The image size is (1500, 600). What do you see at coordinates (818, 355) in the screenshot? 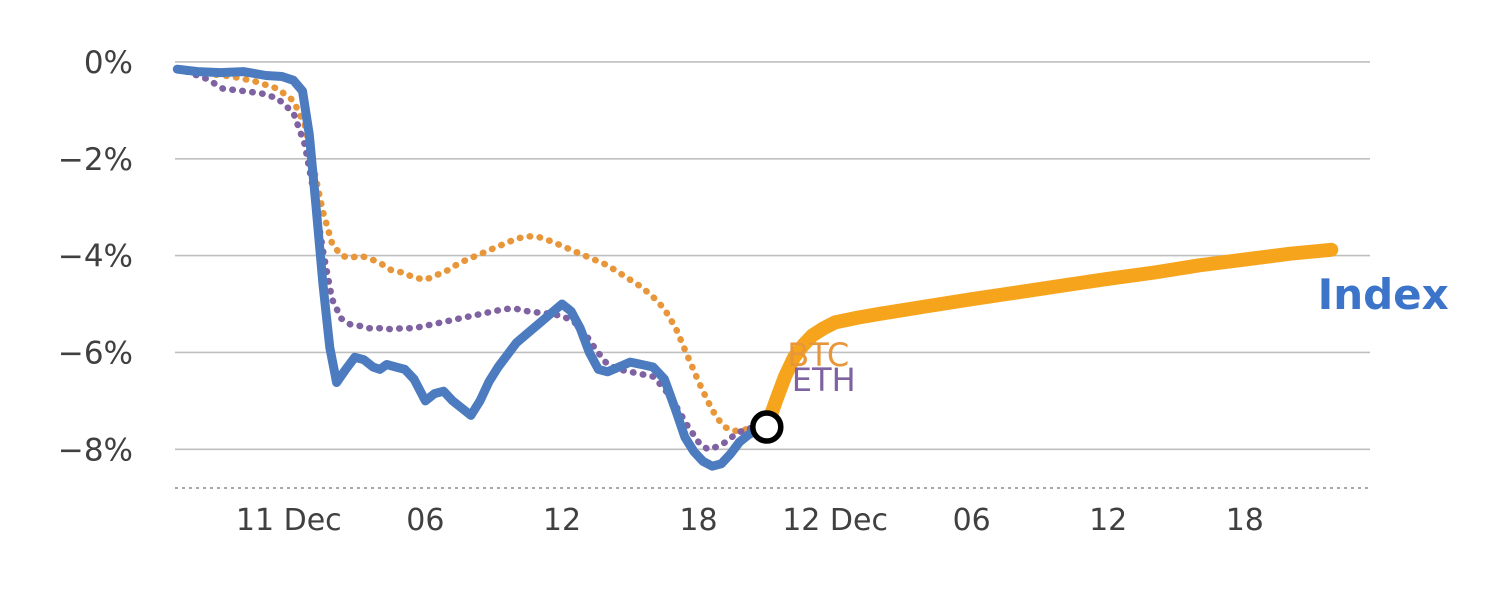
I see `series-label-btc: BTC` at bounding box center [818, 355].